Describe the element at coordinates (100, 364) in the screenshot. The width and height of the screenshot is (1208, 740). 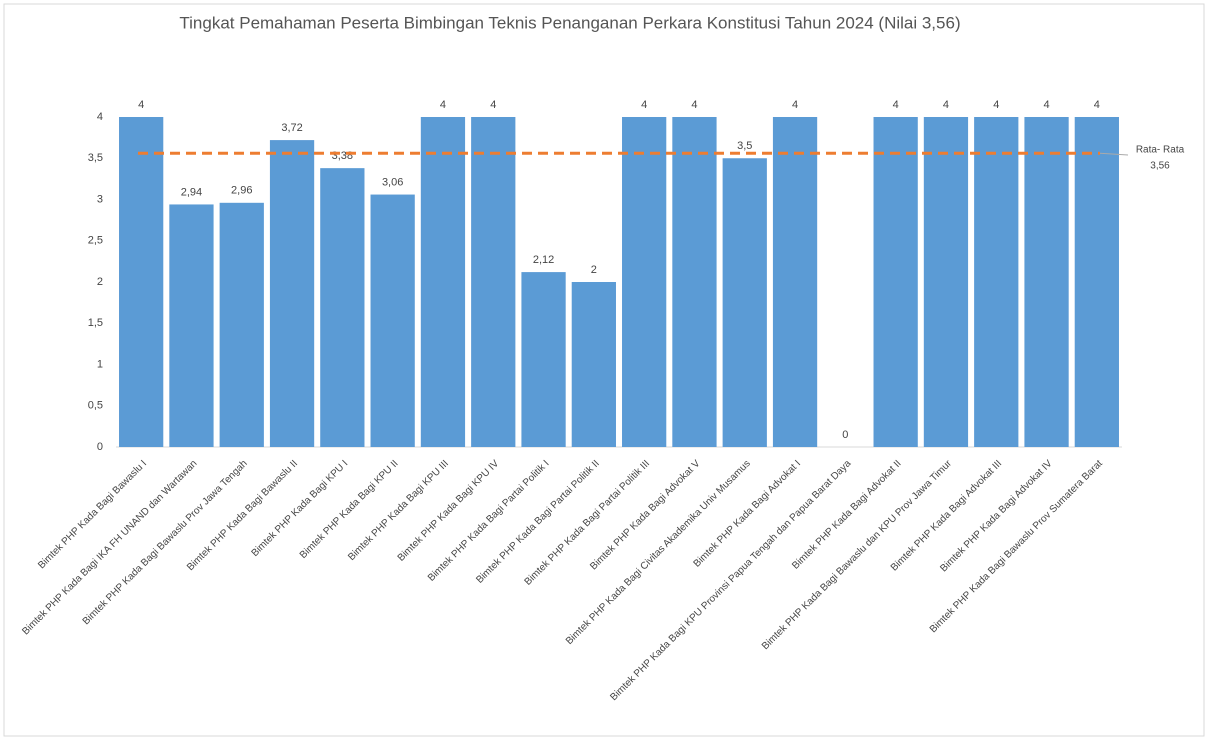
I see `y-tick-label: 1` at that location.